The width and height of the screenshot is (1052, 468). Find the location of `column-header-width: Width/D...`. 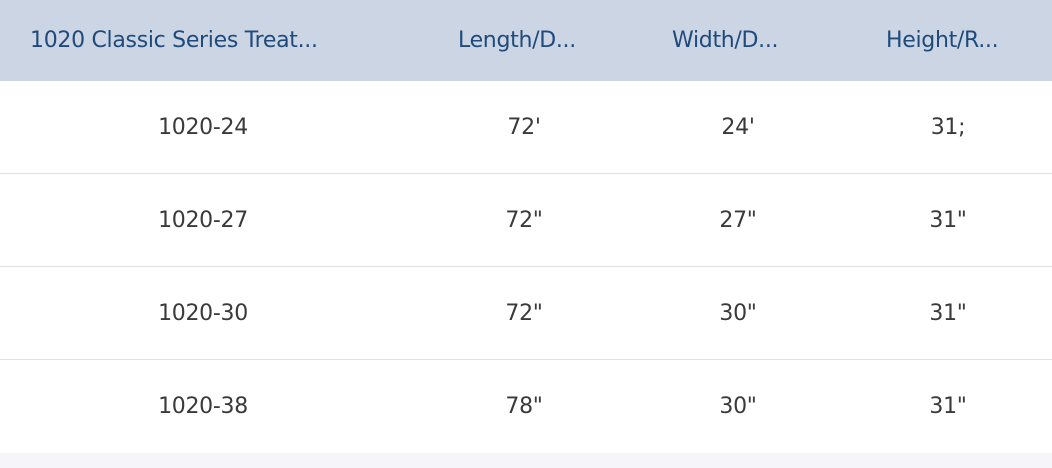

column-header-width: Width/D... is located at coordinates (725, 40).